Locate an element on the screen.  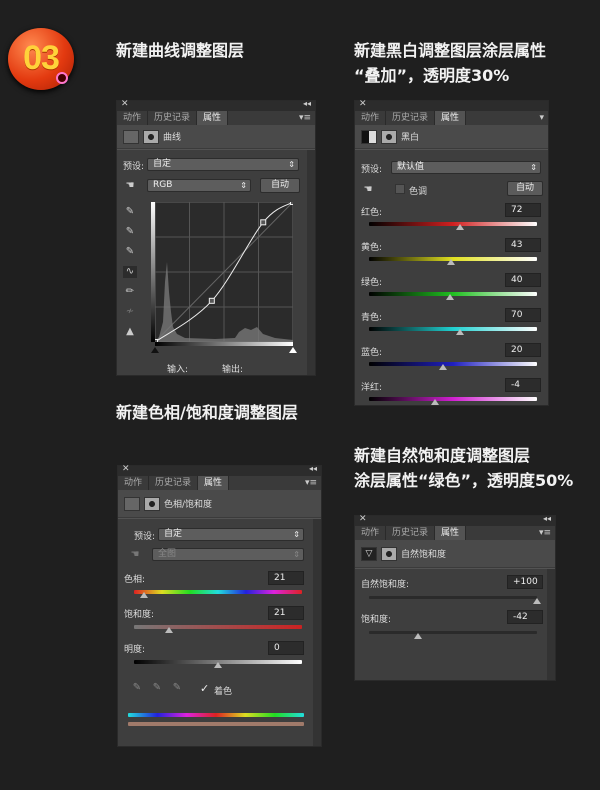
bw-title-1: 新建黑白调整图层涂层属性 is located at coordinates (450, 50).